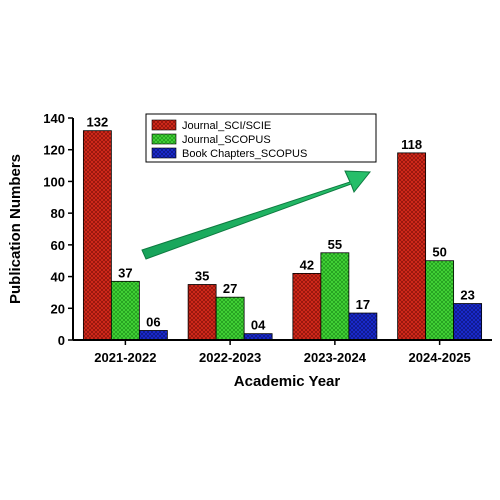  Describe the element at coordinates (363, 304) in the screenshot. I see `data-label: 17` at that location.